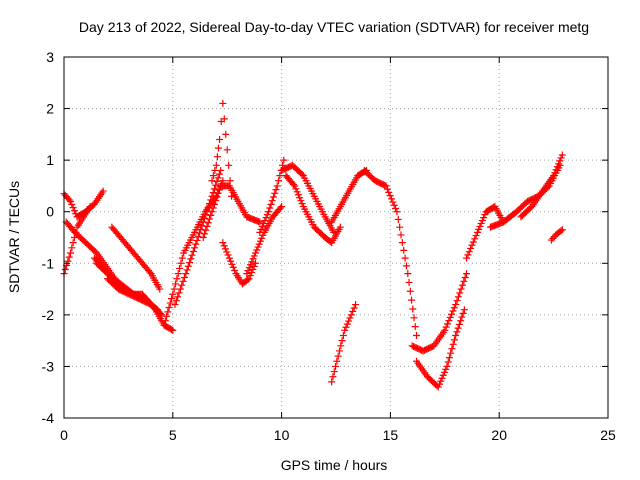 Image resolution: width=640 pixels, height=480 pixels. I want to click on series-sat-k, so click(222, 149).